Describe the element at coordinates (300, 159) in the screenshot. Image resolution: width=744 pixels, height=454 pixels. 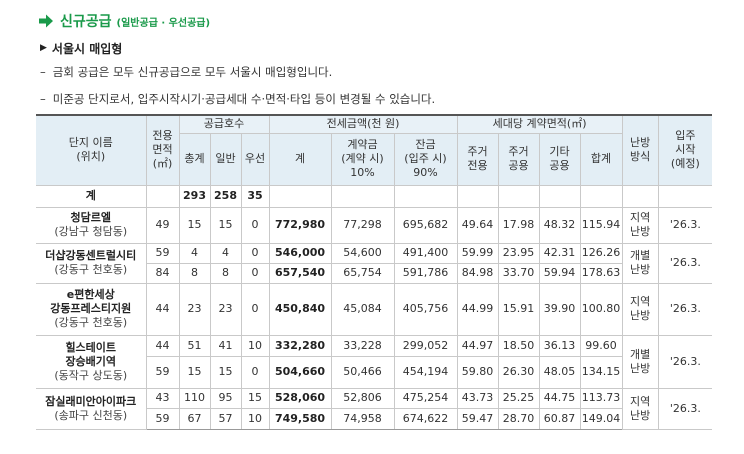
I see `header-price-total: 계` at that location.